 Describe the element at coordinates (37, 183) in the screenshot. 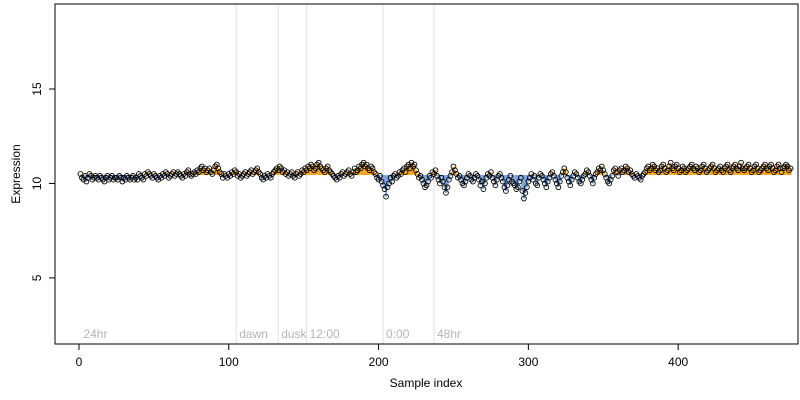

I see `y-tick-label: 10` at that location.